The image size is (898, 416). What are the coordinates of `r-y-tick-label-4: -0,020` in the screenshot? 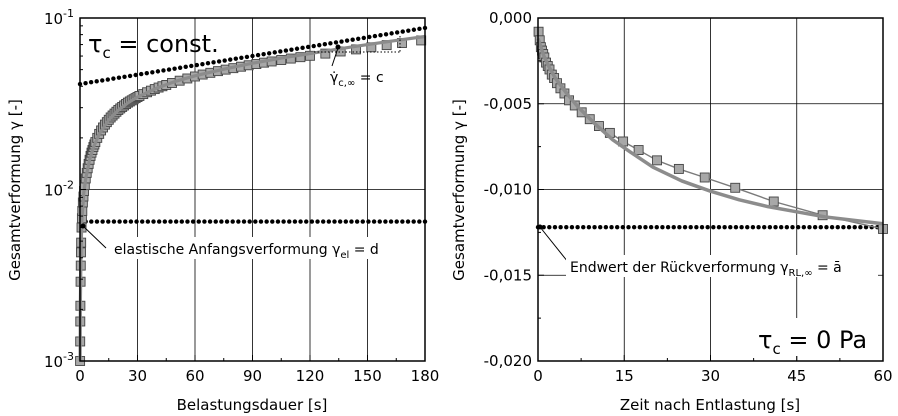 It's located at (508, 361).